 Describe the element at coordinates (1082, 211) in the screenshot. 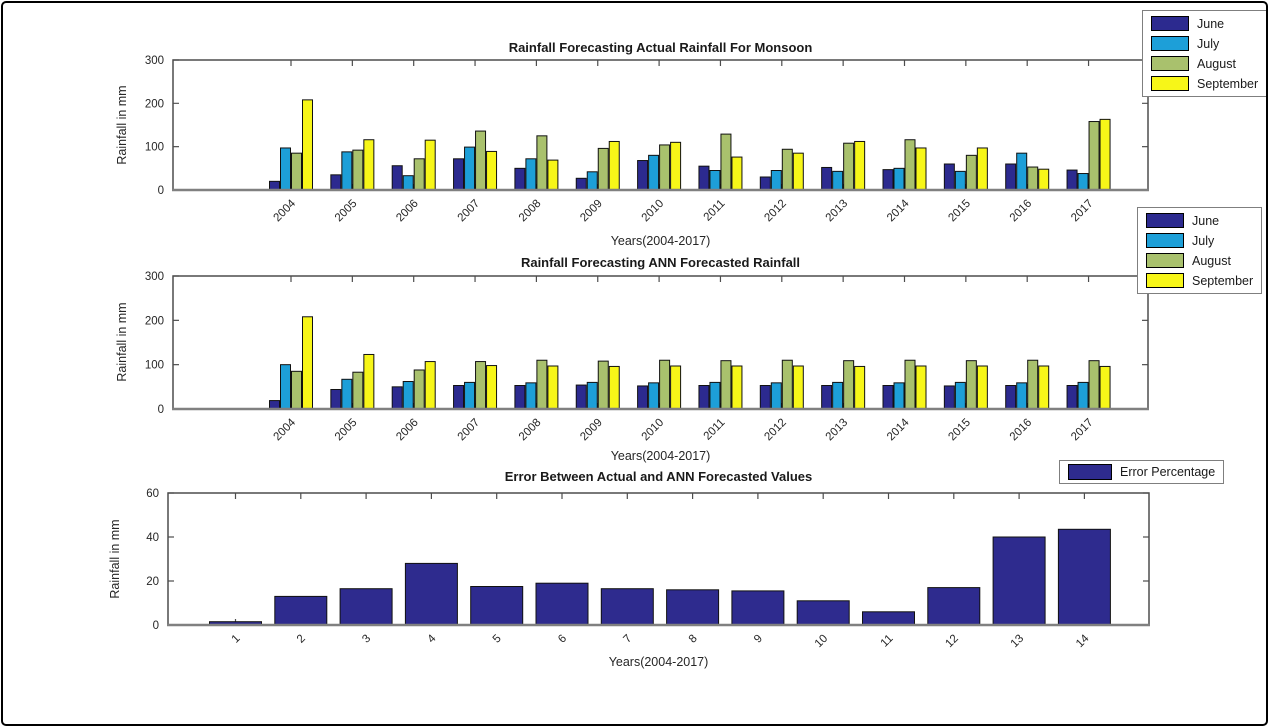

I see `x-tick-label: 2017` at that location.